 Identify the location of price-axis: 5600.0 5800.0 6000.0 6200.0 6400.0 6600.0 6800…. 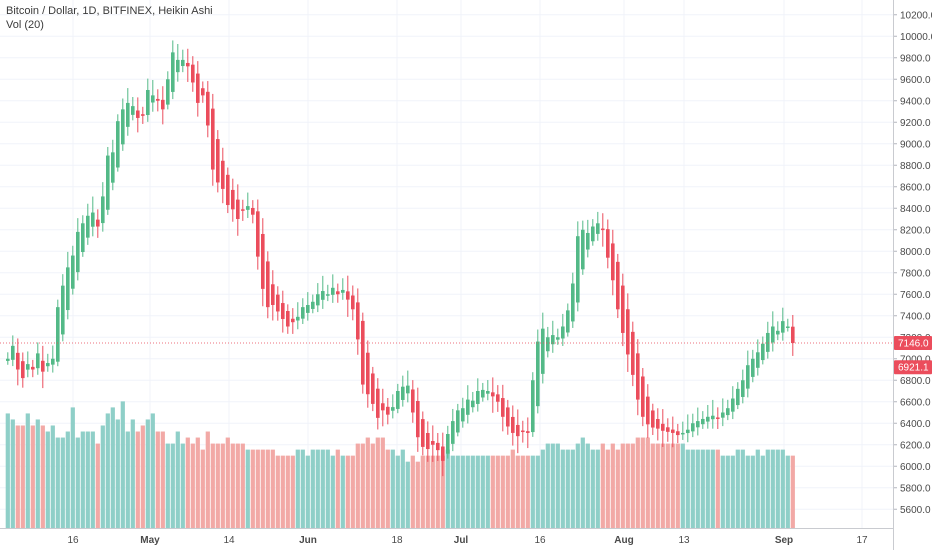
(912, 275).